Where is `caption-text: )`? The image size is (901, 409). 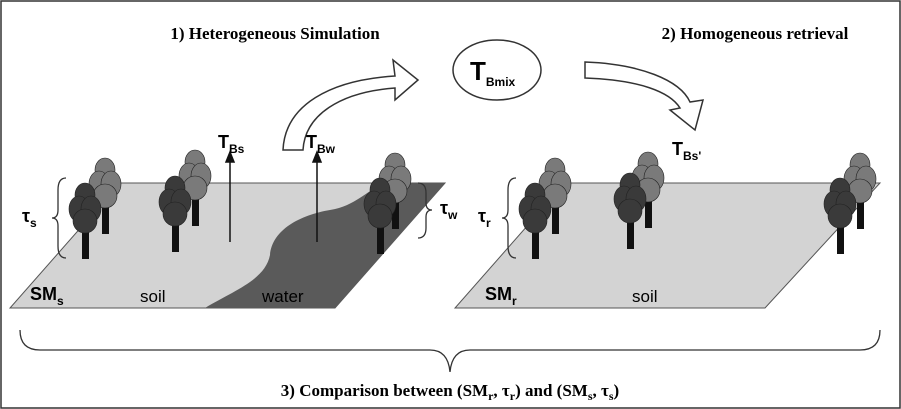 caption-text: ) is located at coordinates (617, 390).